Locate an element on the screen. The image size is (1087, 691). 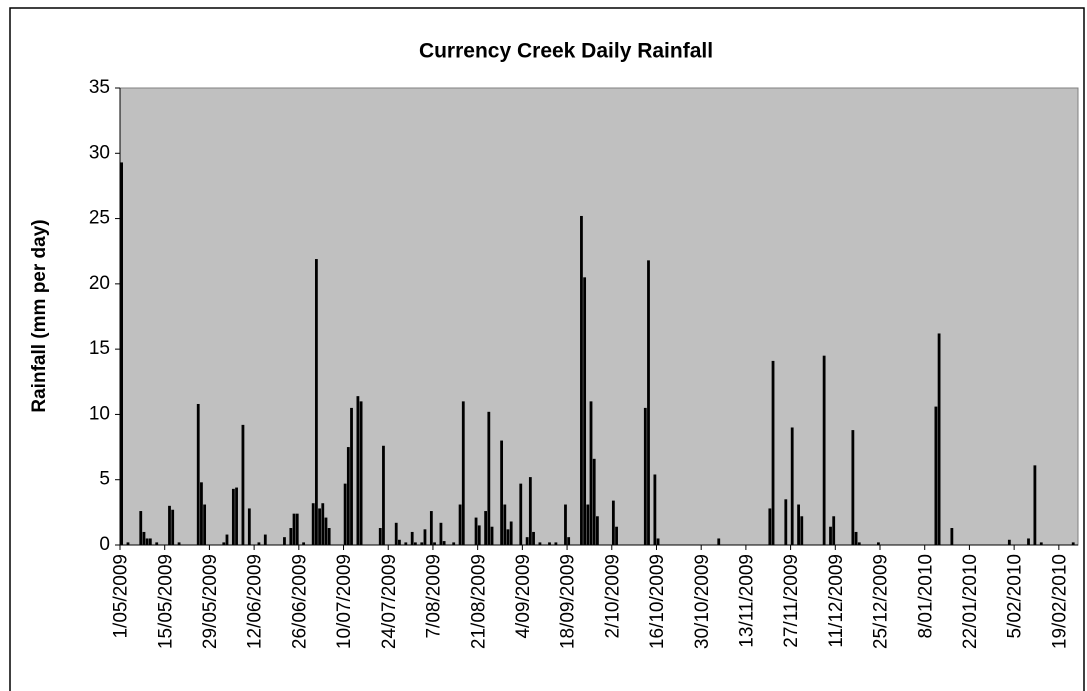
x-tick-label: 4/09/2009 is located at coordinates (523, 596).